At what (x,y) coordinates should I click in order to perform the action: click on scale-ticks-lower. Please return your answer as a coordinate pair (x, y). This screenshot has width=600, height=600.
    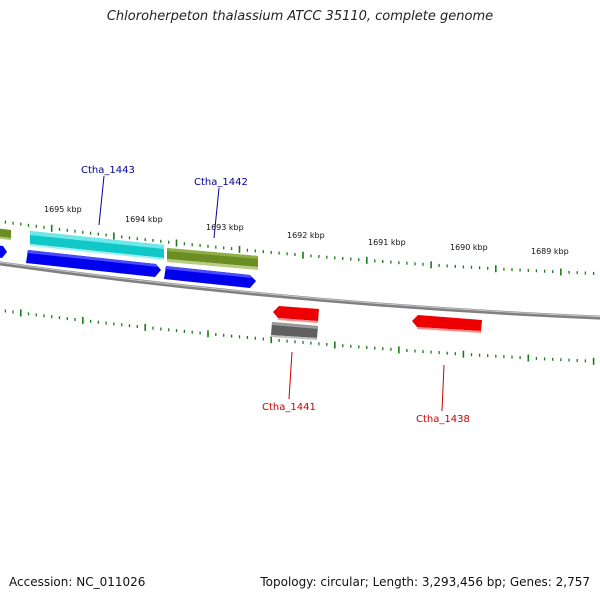
    Looking at the image, I should click on (299, 337).